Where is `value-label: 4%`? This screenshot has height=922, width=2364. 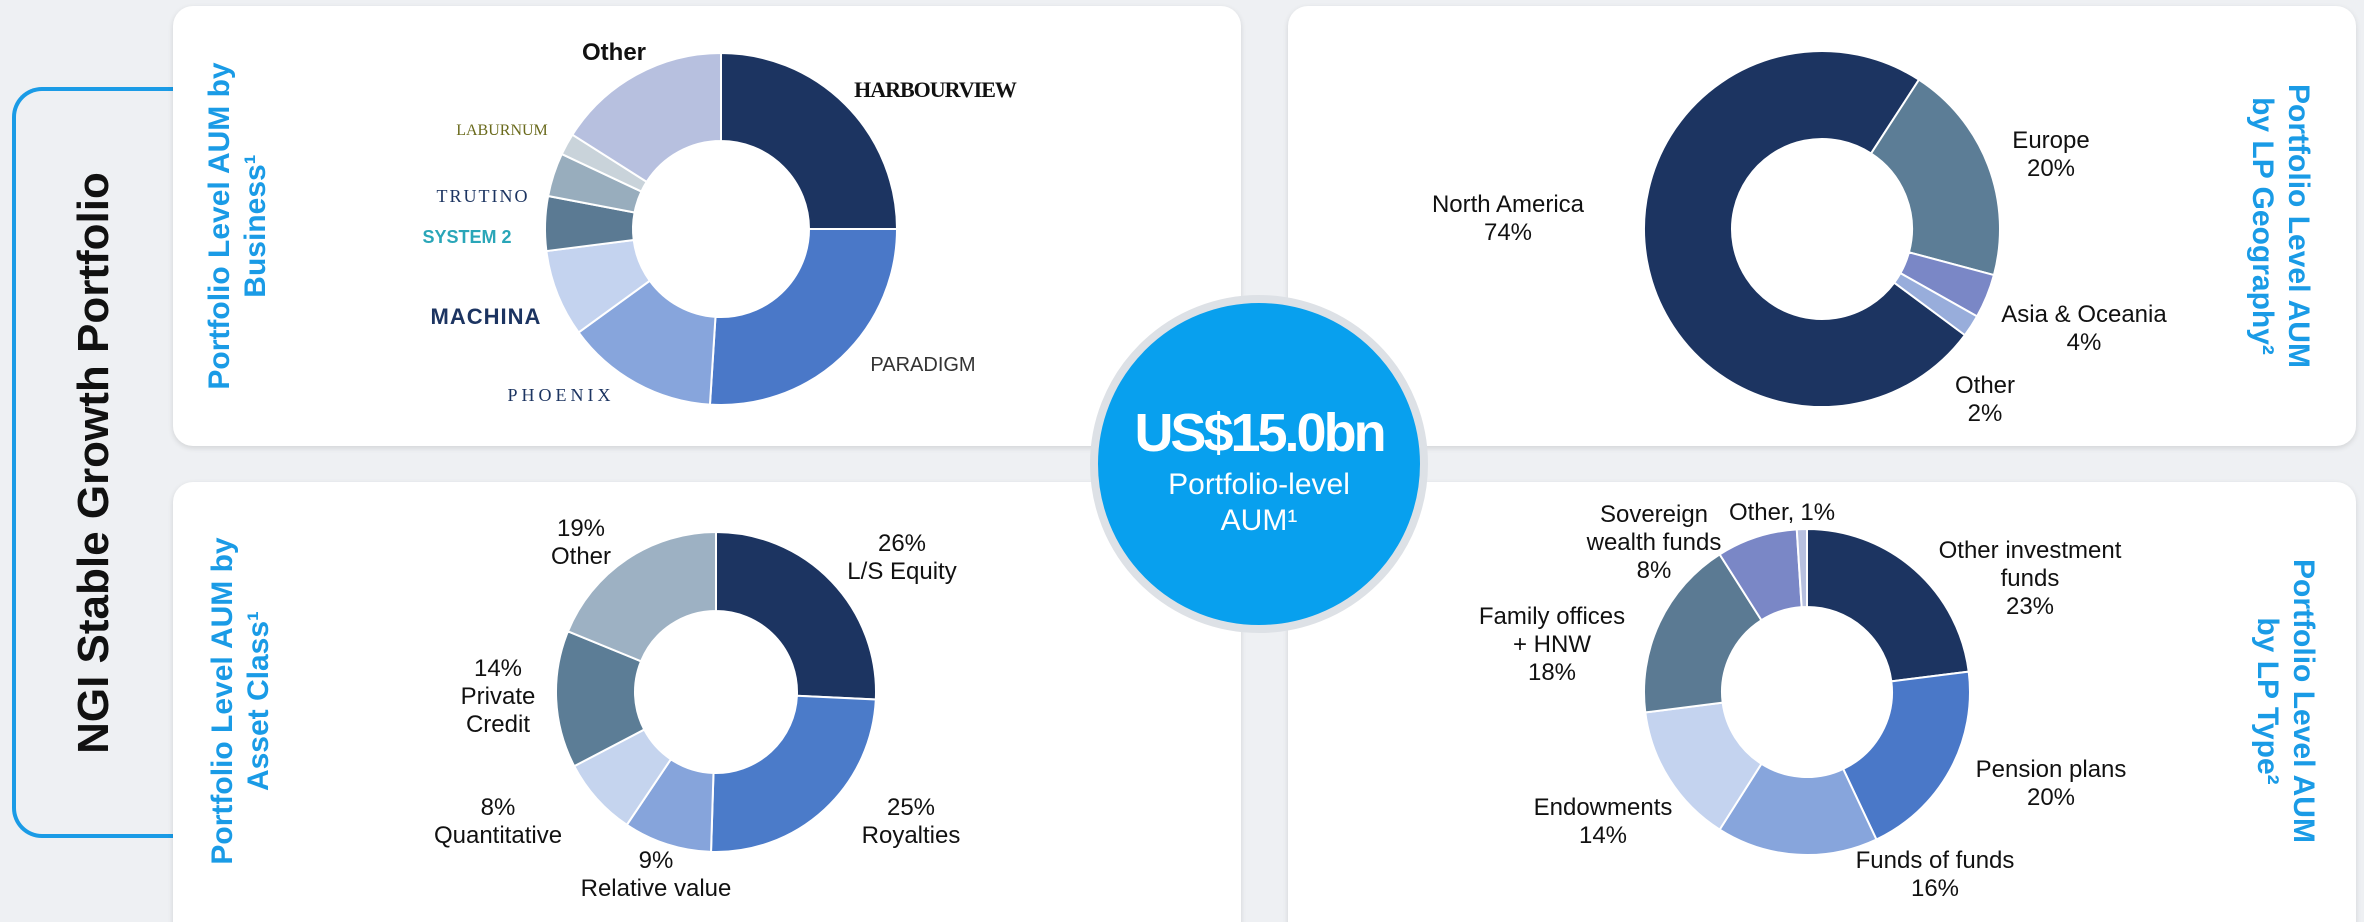
value-label: 4% is located at coordinates (2084, 342).